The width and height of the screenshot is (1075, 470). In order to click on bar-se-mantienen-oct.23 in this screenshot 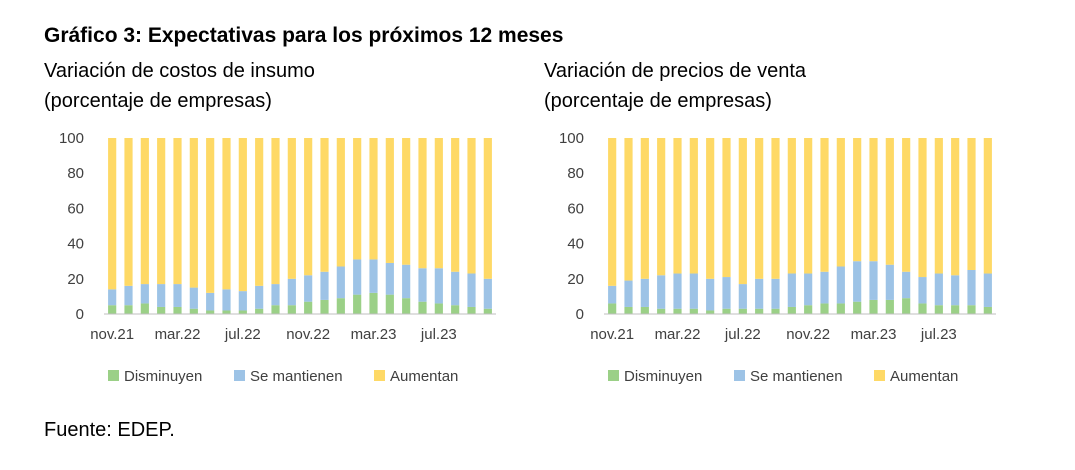, I will do `click(987, 290)`.